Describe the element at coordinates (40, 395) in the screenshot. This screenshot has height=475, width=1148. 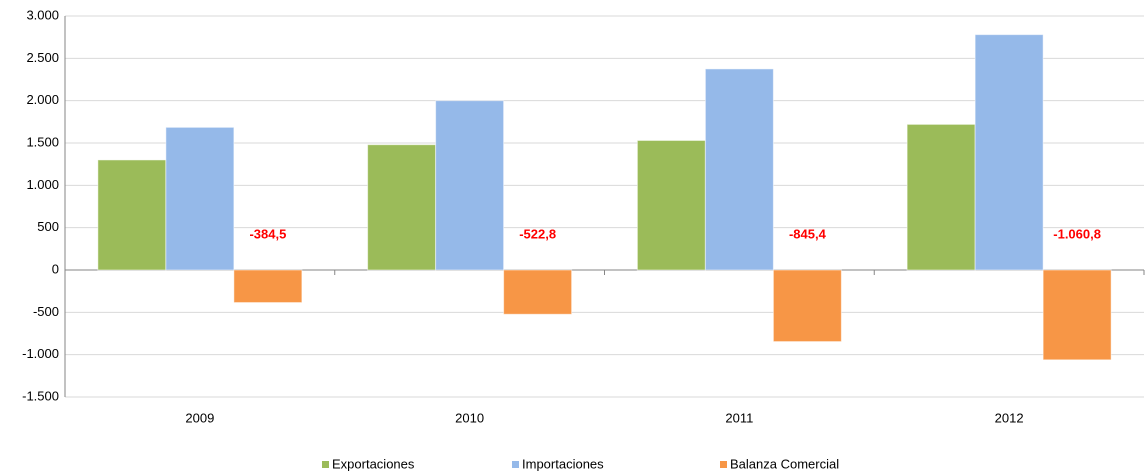
I see `y-tick-label: -1.500` at that location.